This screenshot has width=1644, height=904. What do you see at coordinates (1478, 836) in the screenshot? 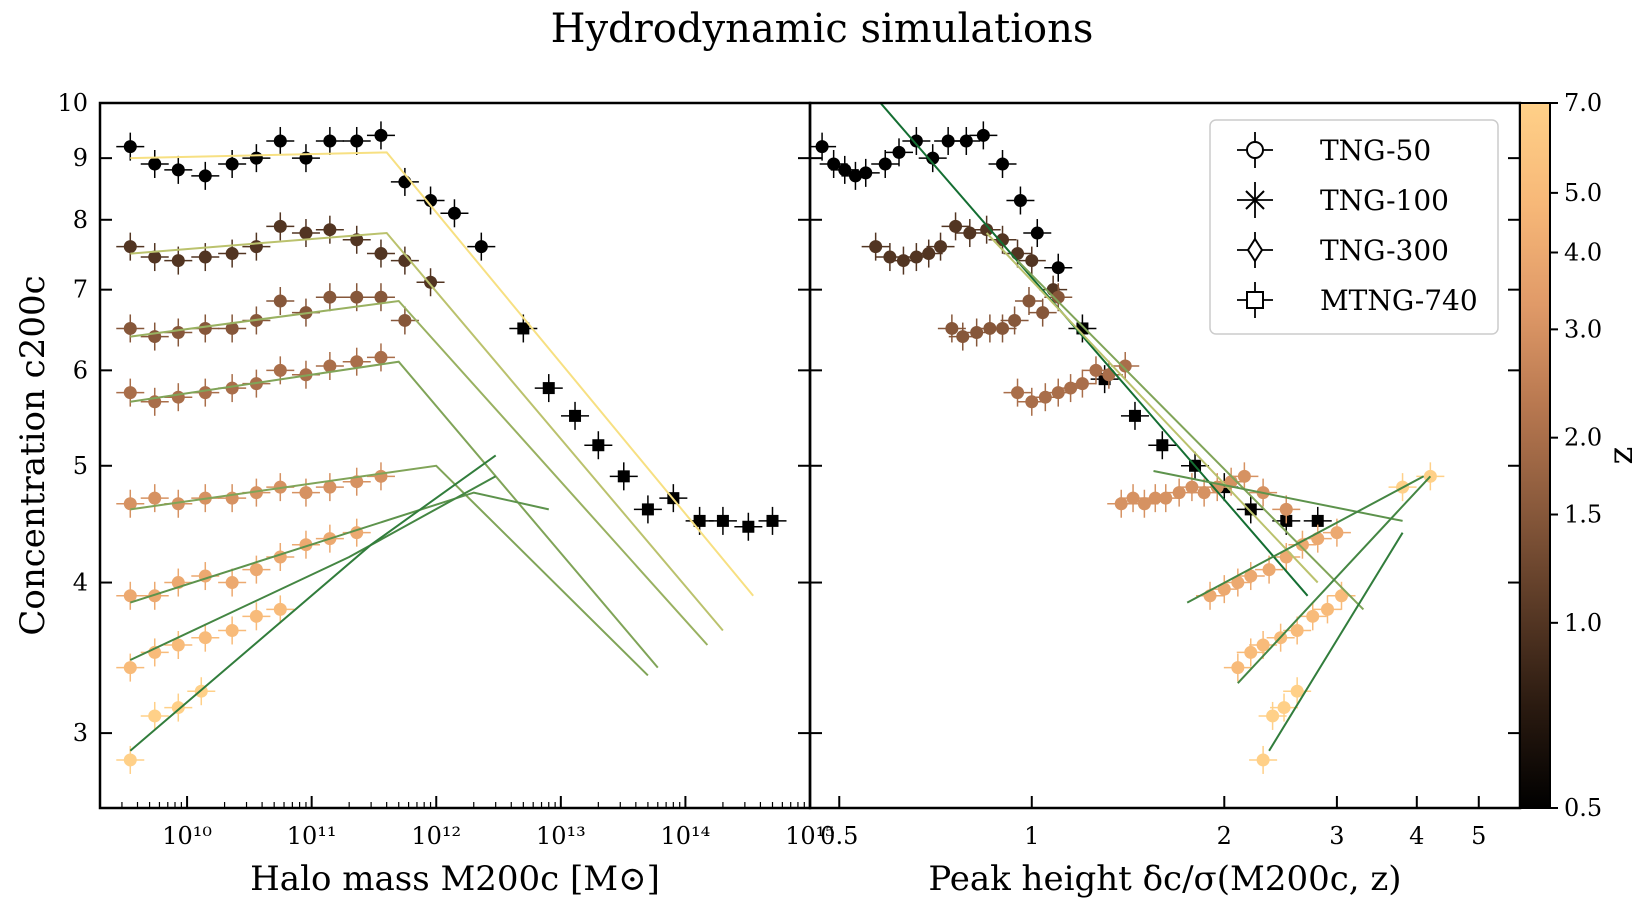
I see `right-x-tick-label: 5` at bounding box center [1478, 836].